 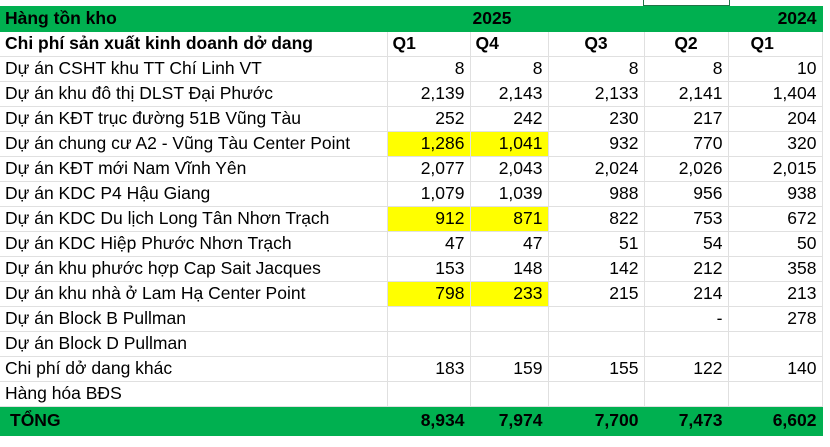 What do you see at coordinates (596, 269) in the screenshot?
I see `value-cell: 142` at bounding box center [596, 269].